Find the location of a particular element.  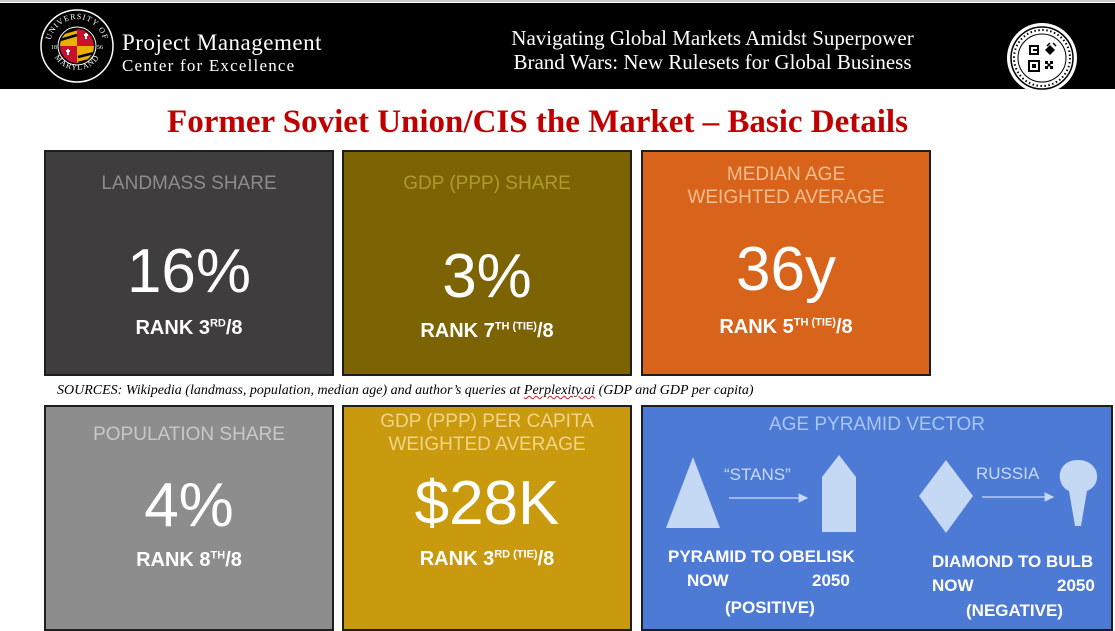

left-sign-label: (POSITIVE) is located at coordinates (770, 607).